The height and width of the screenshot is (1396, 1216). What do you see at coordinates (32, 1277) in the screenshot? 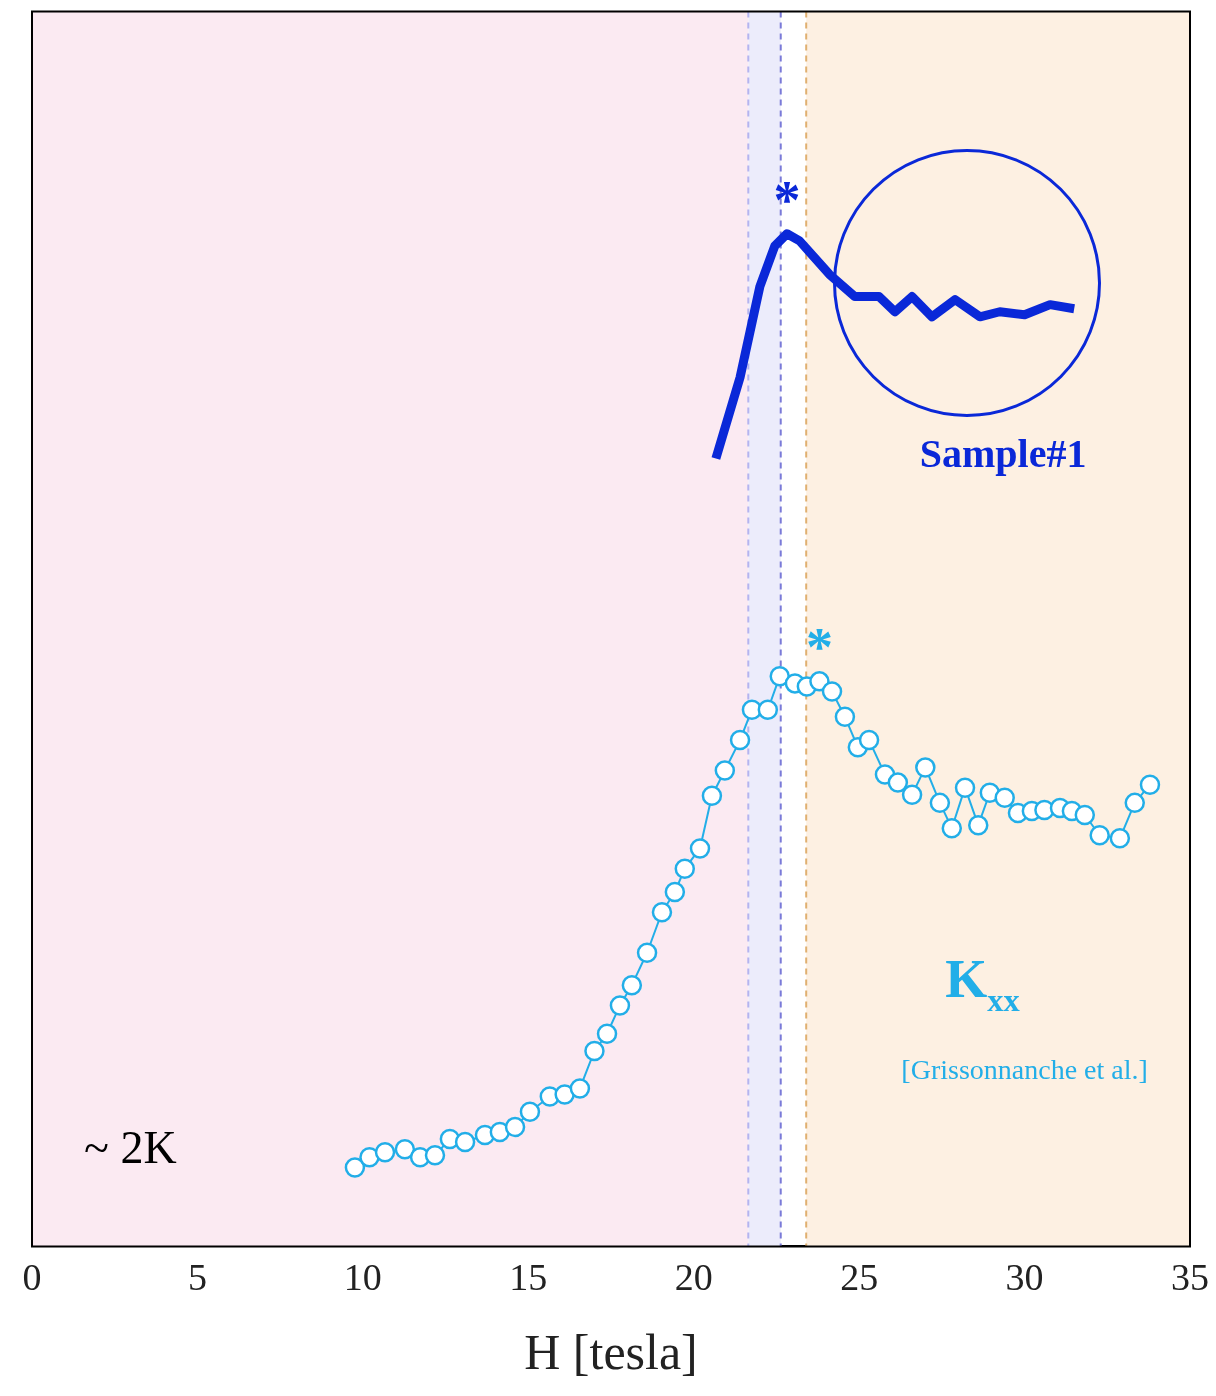
I see `x-tick-label: 0` at bounding box center [32, 1277].